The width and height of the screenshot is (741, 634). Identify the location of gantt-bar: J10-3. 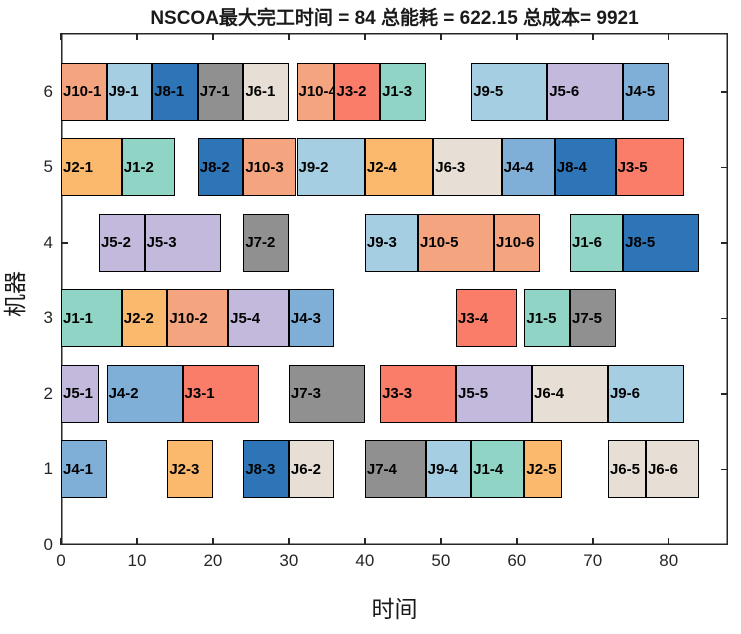
(270, 167).